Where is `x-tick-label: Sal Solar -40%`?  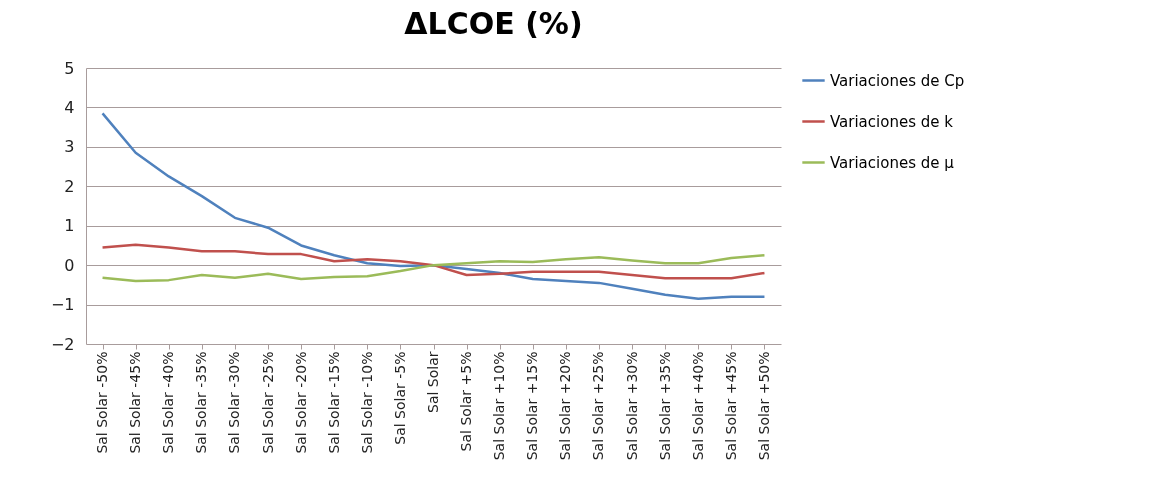 x-tick-label: Sal Solar -40% is located at coordinates (168, 402).